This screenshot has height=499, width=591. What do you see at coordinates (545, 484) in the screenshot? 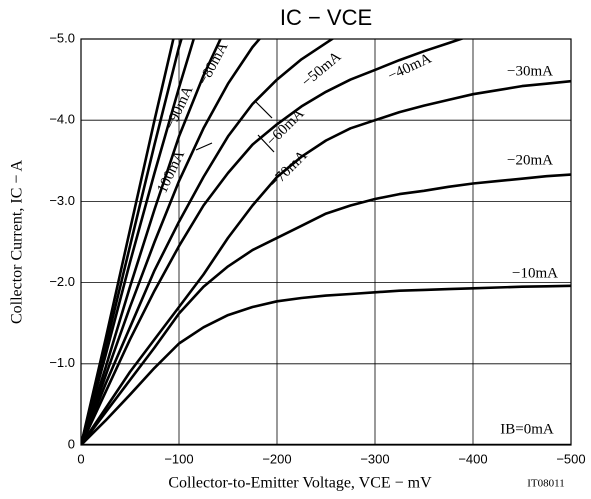
I see `figure-note: IT08011` at bounding box center [545, 484].